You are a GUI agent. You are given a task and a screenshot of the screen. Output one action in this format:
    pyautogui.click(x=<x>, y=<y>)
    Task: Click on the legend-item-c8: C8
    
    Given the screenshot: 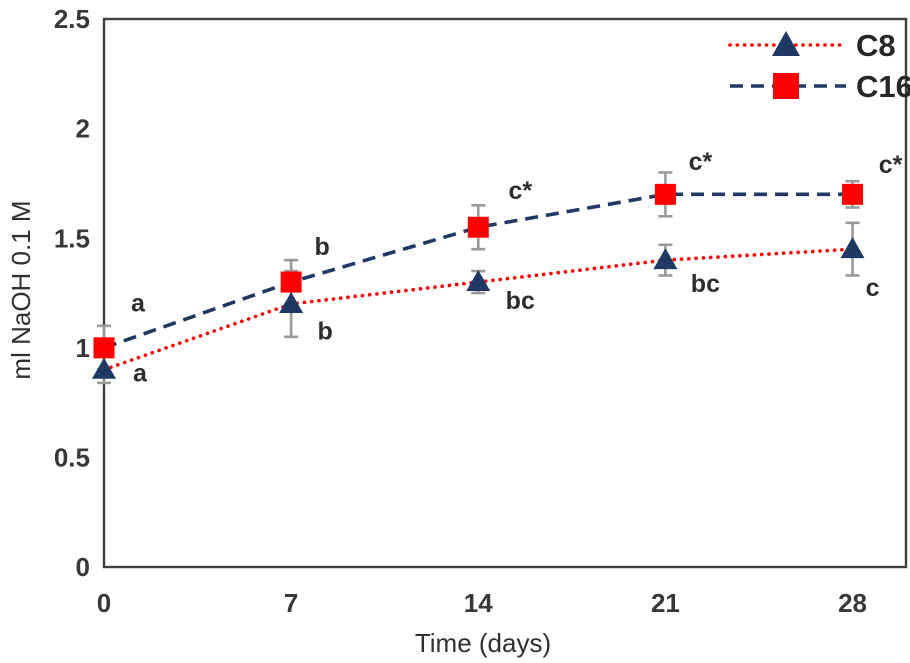 What is the action you would take?
    pyautogui.click(x=812, y=45)
    